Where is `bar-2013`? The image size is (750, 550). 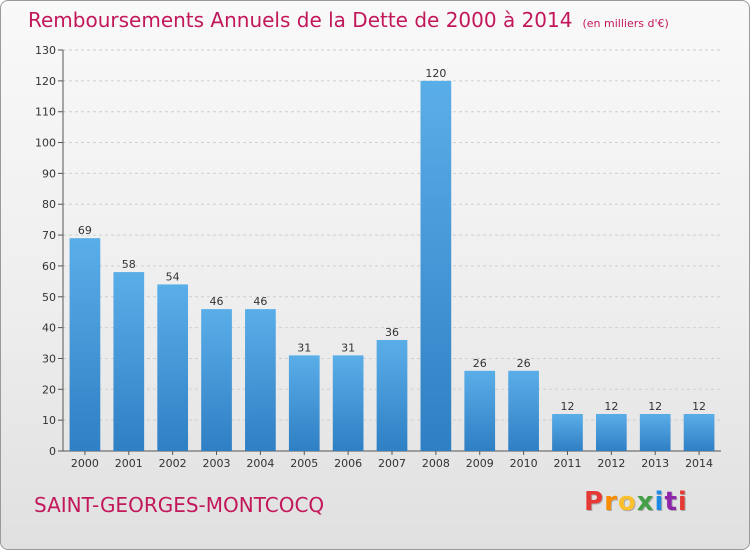 bar-2013 is located at coordinates (655, 432).